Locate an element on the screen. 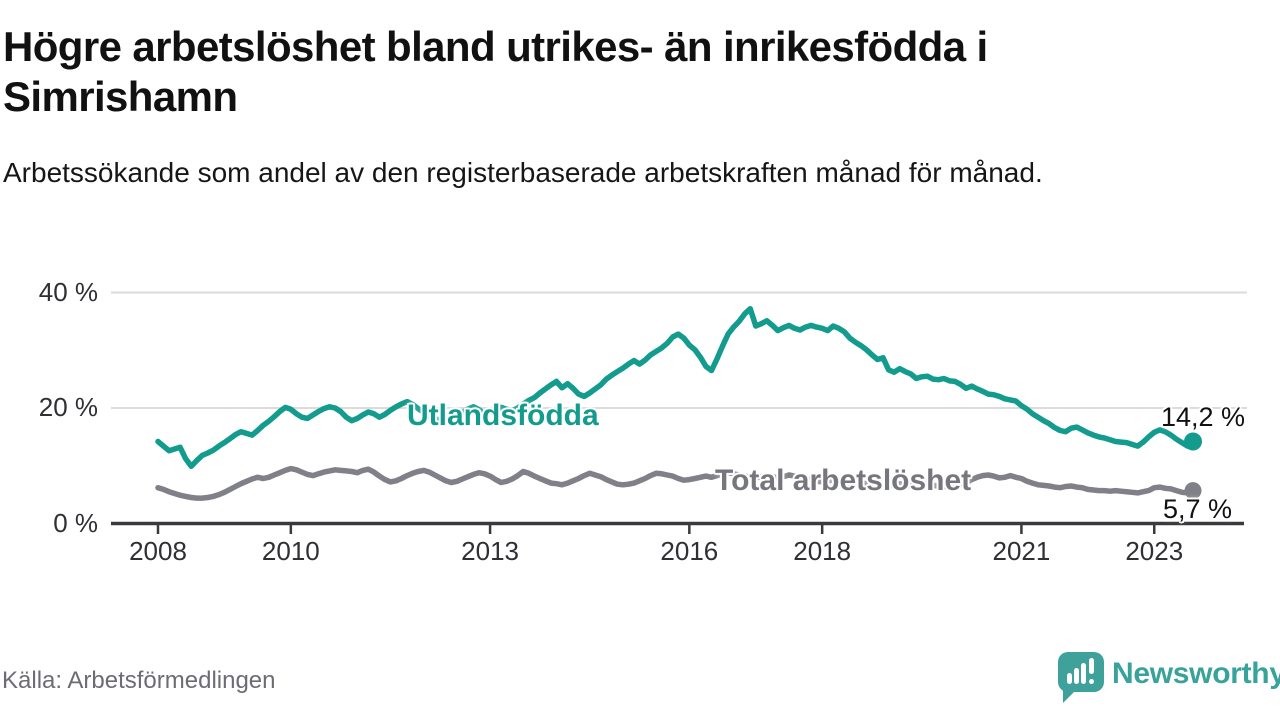 The height and width of the screenshot is (720, 1280). logo-exclamation-bar is located at coordinates (1091, 666).